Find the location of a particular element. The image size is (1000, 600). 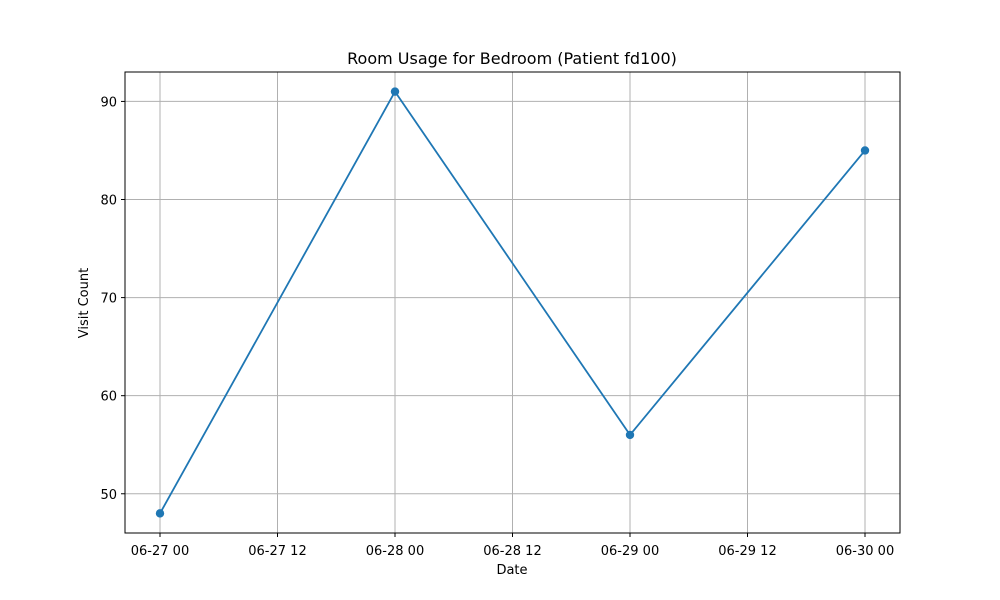

x-tick-label: 06-29 12 is located at coordinates (747, 551).